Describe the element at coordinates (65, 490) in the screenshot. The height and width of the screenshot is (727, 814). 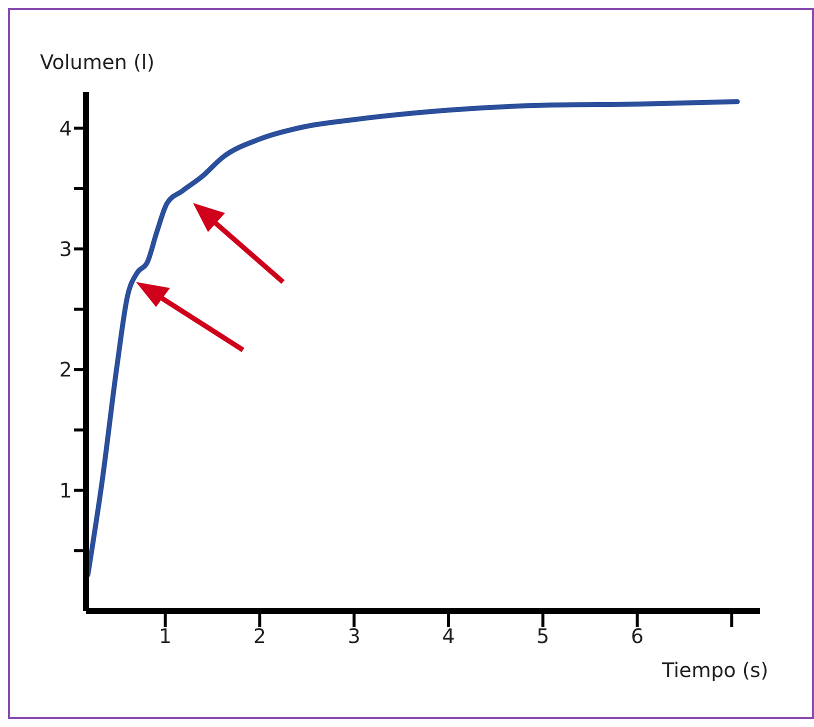
I see `y-tick-label: 1` at that location.